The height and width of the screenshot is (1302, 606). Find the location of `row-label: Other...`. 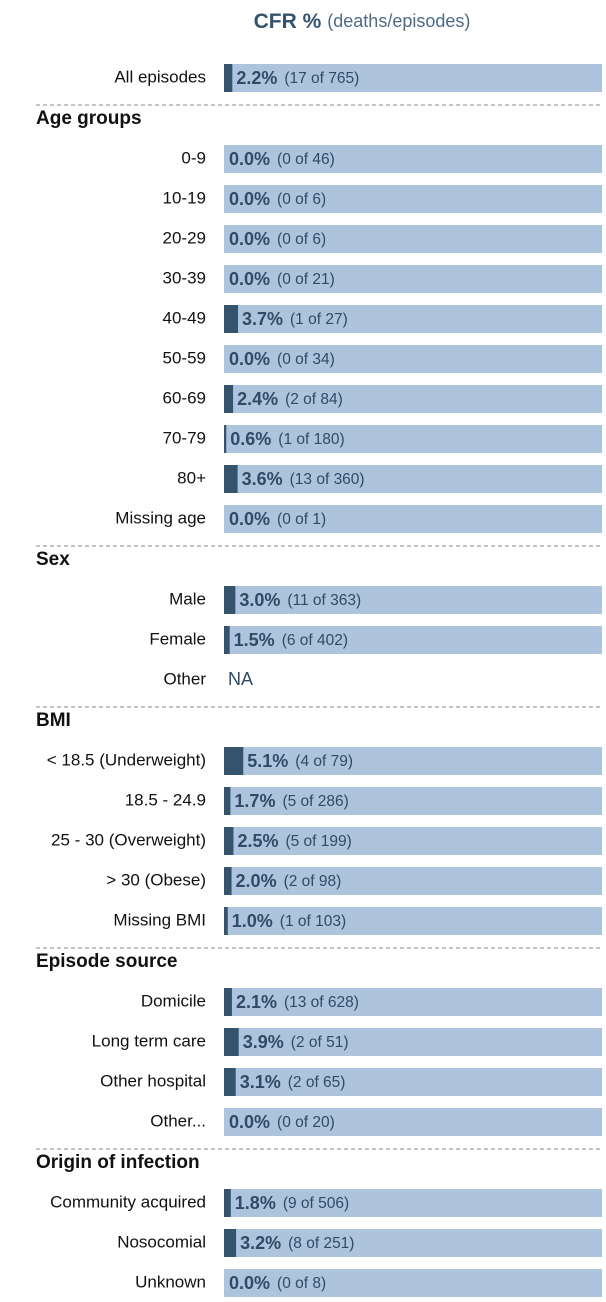

row-label: Other... is located at coordinates (178, 1120).